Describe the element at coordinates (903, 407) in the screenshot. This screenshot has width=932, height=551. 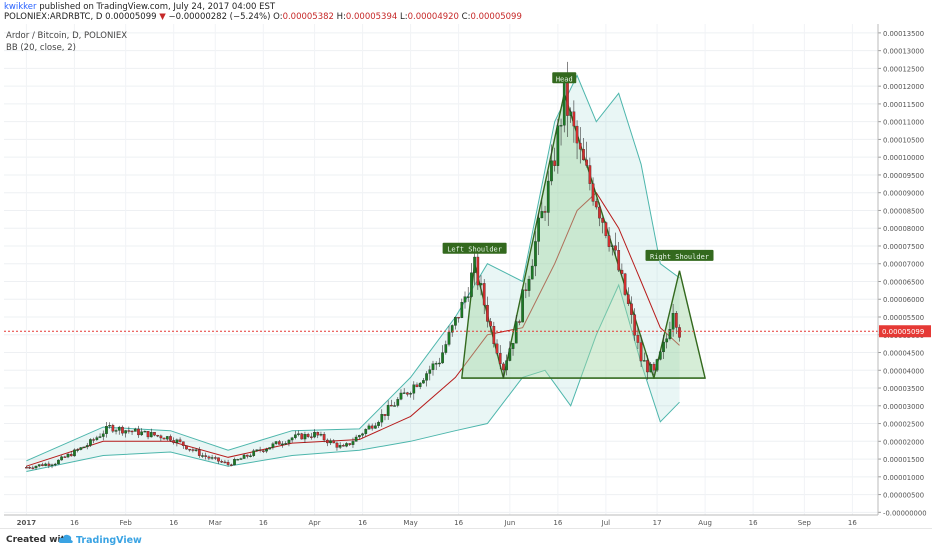
I see `price-tick-label: 0.00003000` at that location.